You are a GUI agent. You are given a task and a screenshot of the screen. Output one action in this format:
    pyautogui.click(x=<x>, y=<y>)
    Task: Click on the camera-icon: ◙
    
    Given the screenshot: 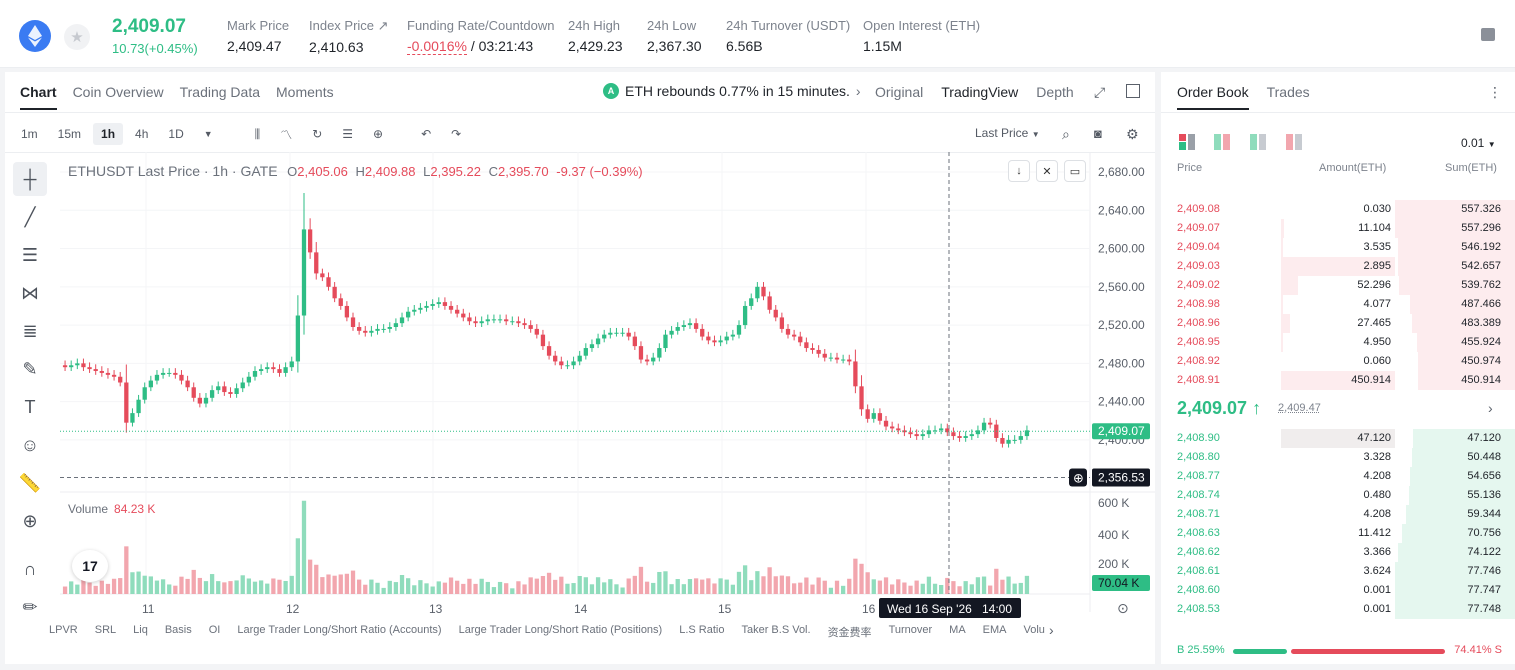 What is the action you would take?
    pyautogui.click(x=1098, y=133)
    